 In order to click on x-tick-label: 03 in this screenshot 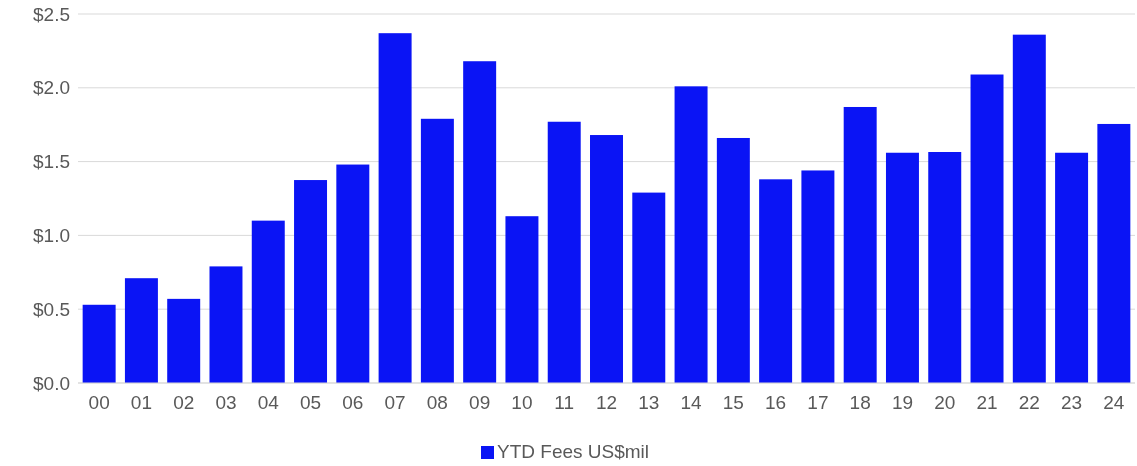, I will do `click(226, 402)`.